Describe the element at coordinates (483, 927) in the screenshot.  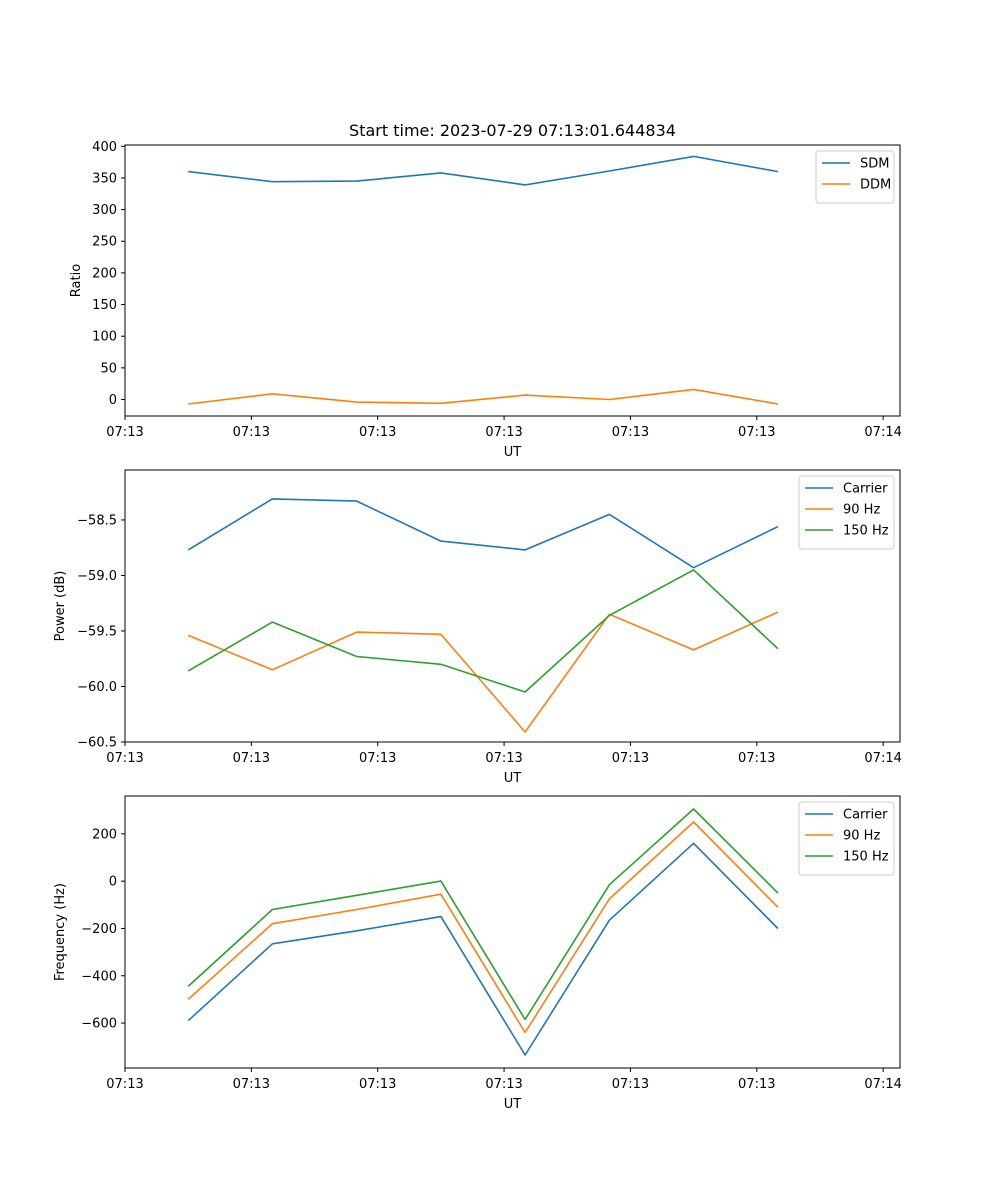
I see `frequency-series-90-hz` at that location.